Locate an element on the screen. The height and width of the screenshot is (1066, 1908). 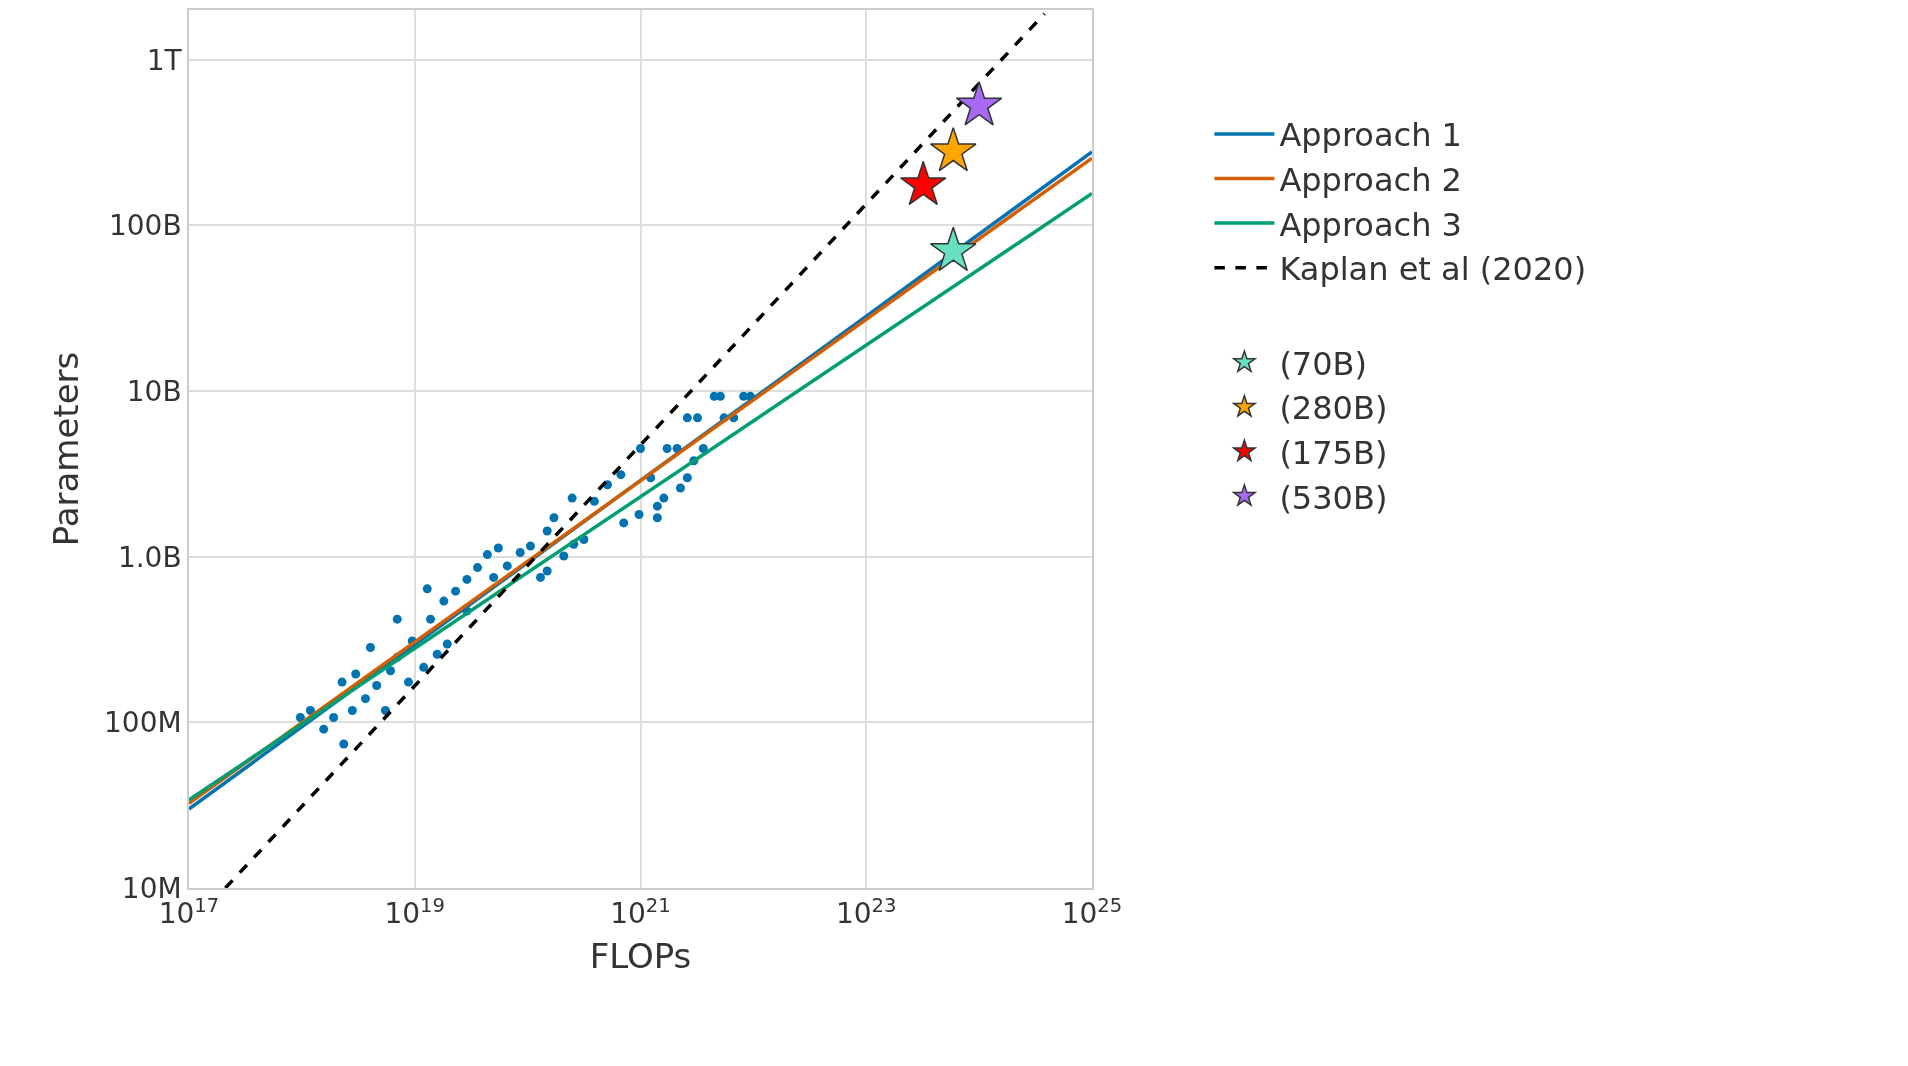
y-tick-label: 100B is located at coordinates (145, 226).